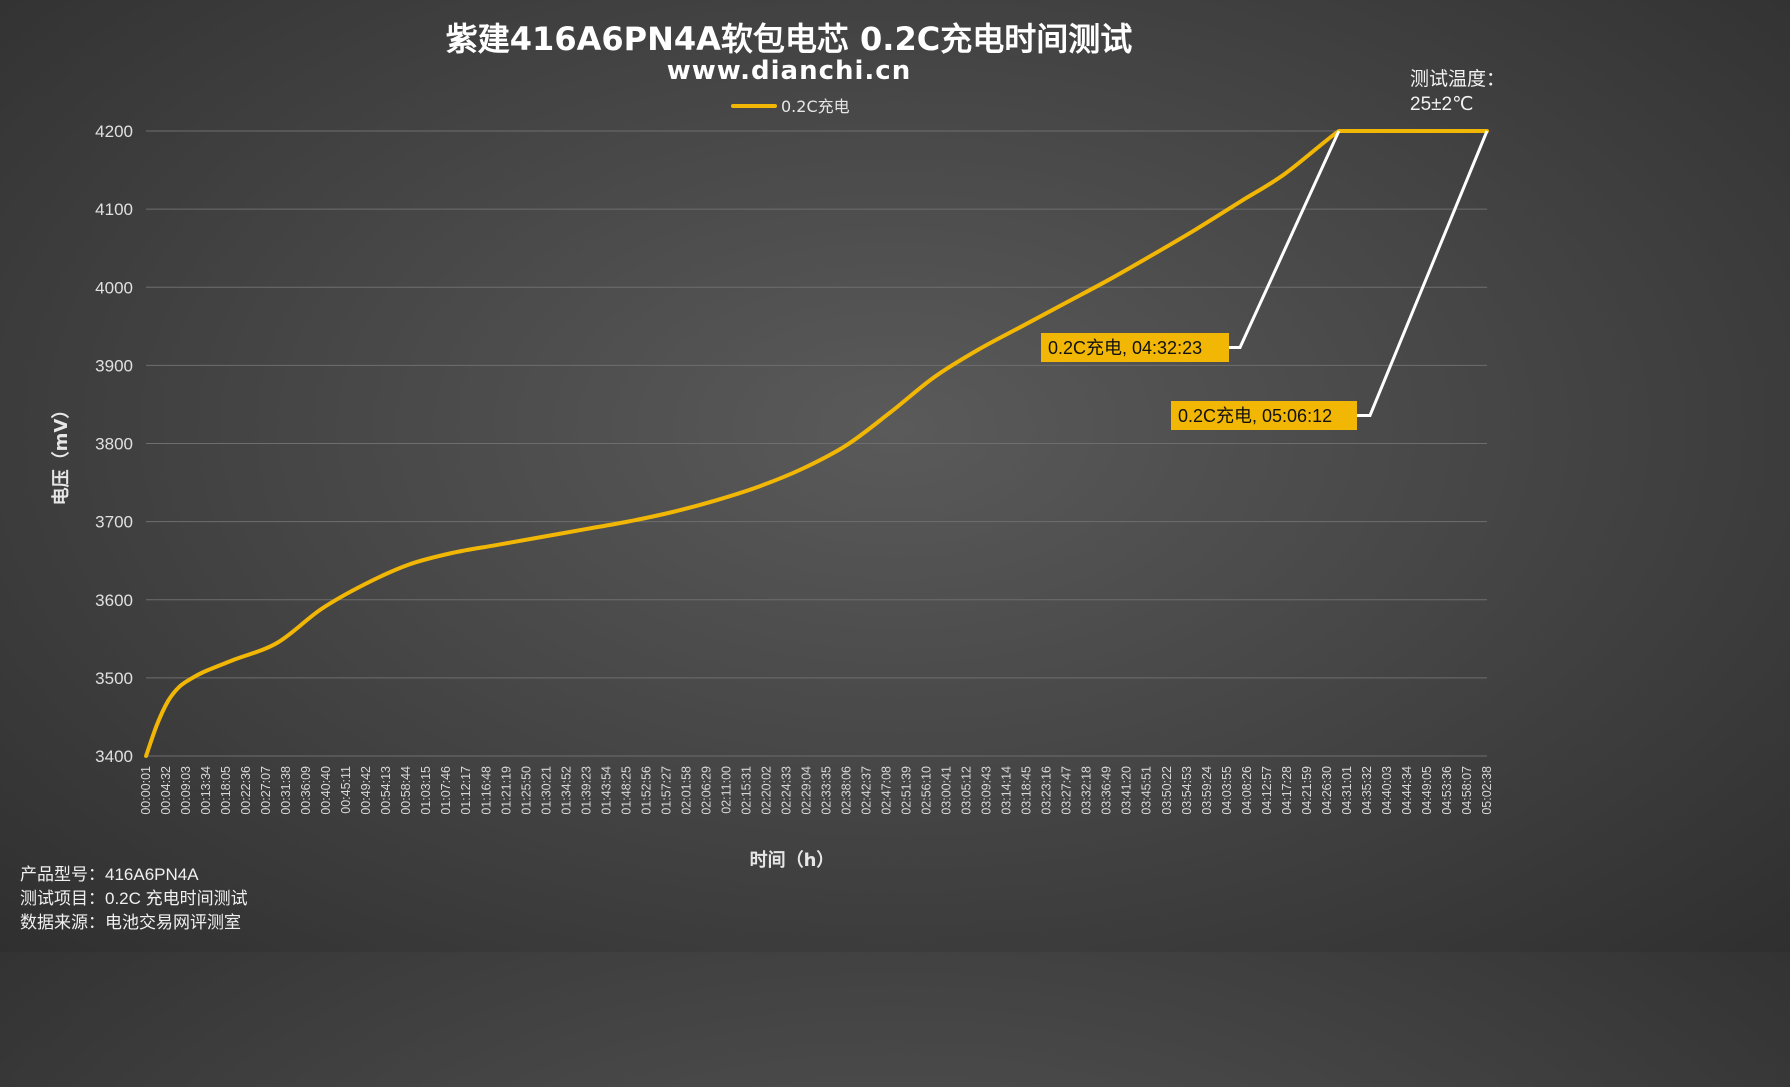  I want to click on x-tick-label: 03:59:24, so click(1207, 790).